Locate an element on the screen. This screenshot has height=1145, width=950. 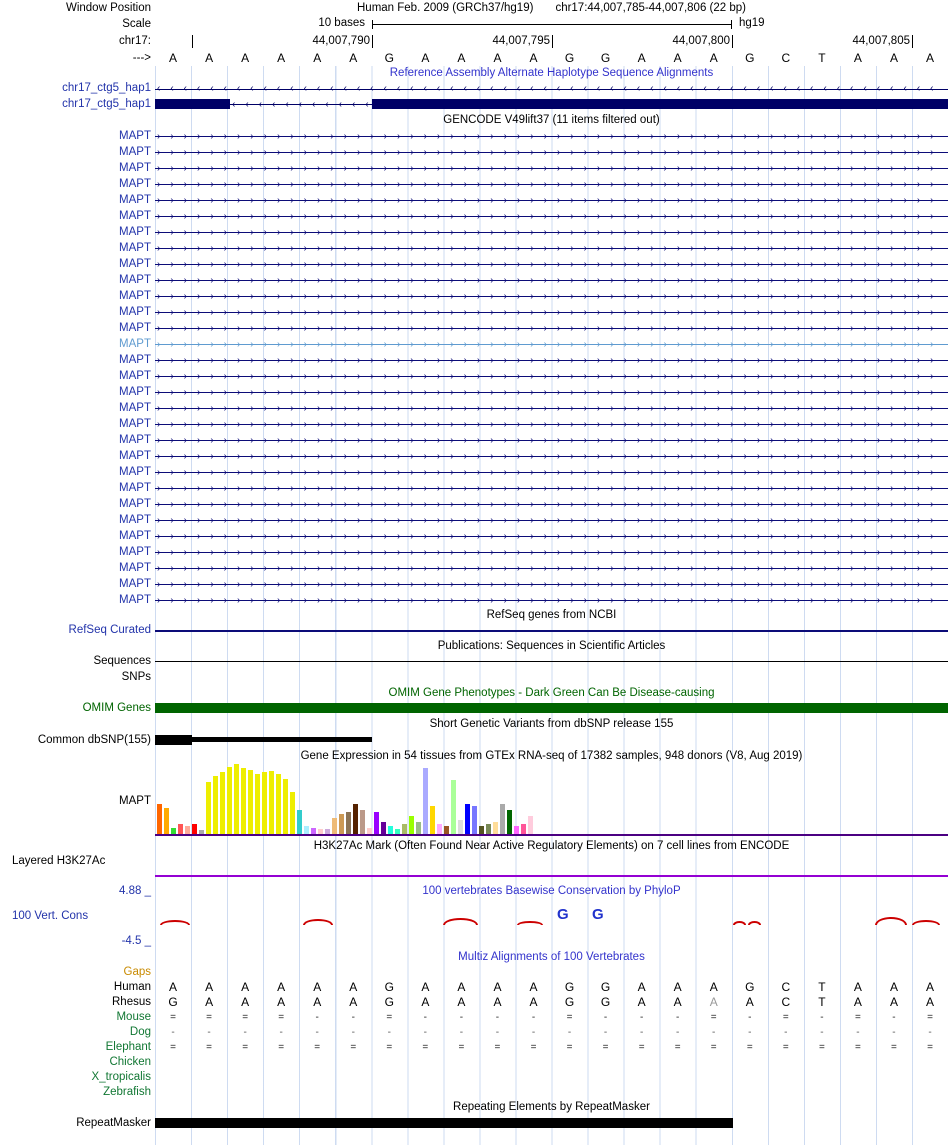
multiz-alignment-chicken is located at coordinates (551, 1062).